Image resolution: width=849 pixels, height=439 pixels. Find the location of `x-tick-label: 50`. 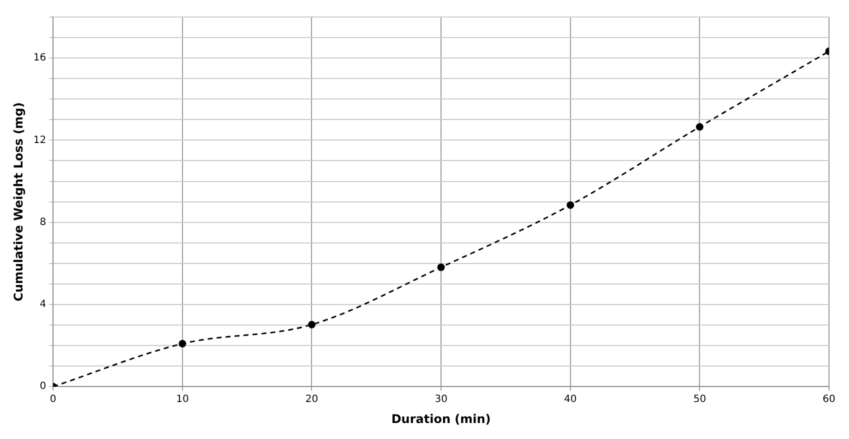

x-tick-label: 50 is located at coordinates (699, 400).